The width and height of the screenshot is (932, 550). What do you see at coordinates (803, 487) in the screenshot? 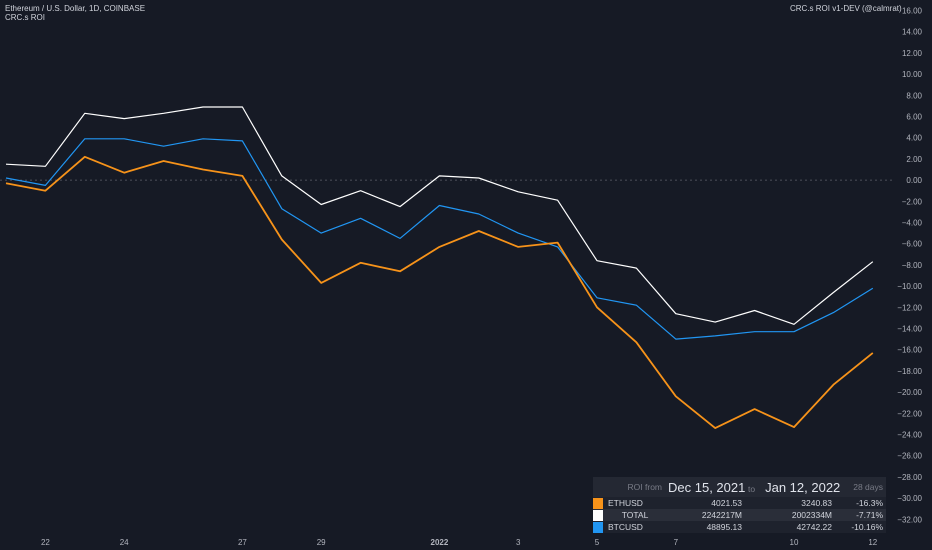
I see `end-date: Jan 12, 2022` at bounding box center [803, 487].